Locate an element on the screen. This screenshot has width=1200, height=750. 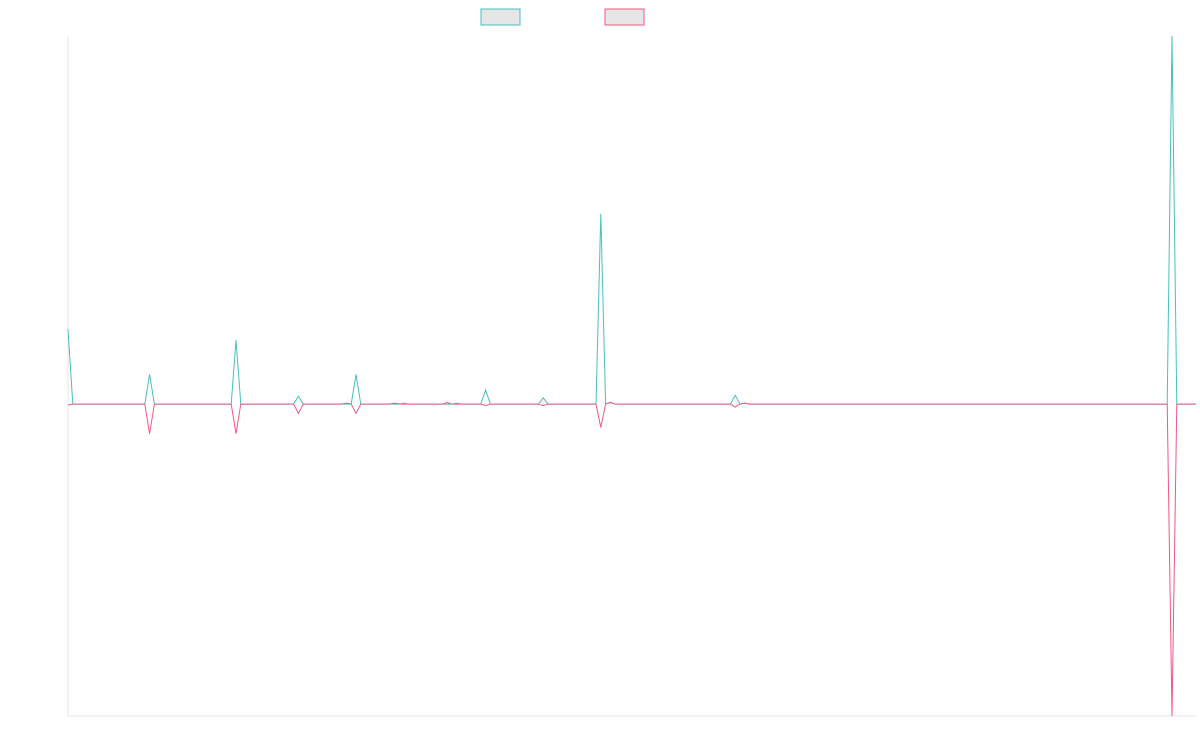
legend is located at coordinates (562, 17).